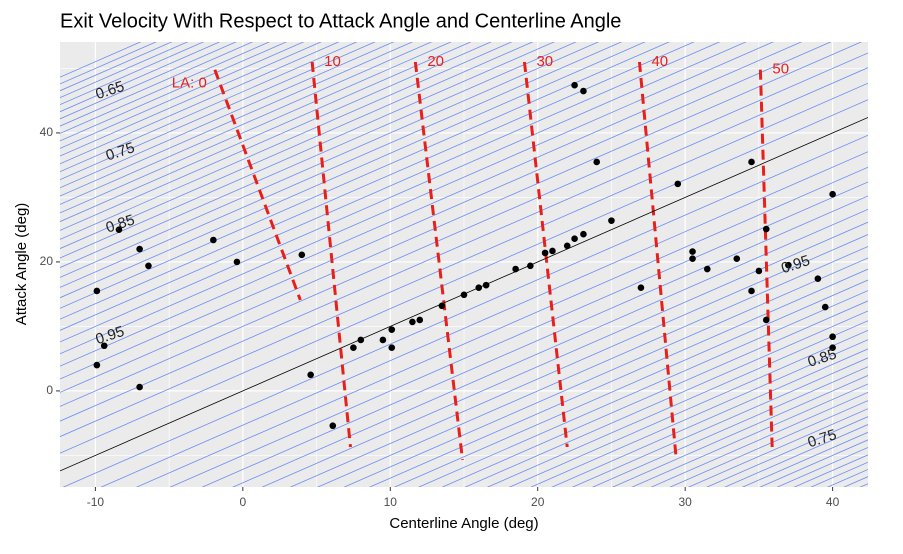  Describe the element at coordinates (685, 502) in the screenshot. I see `x-tick-label: 30` at that location.